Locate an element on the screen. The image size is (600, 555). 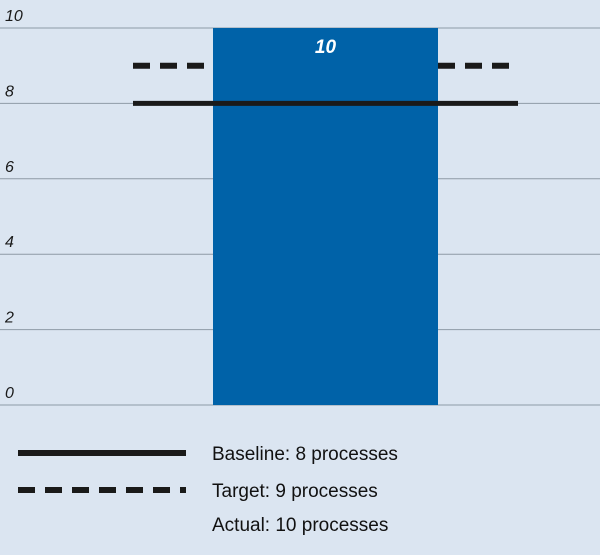
legend-label-2: Actual: 10 processes is located at coordinates (300, 525).